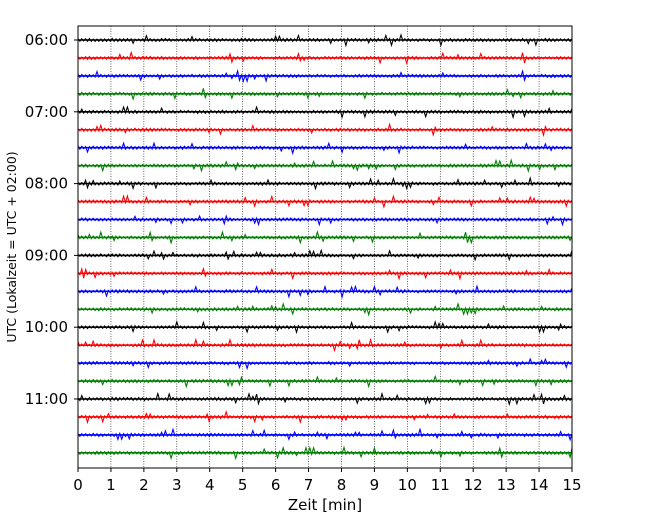  Describe the element at coordinates (327, 481) in the screenshot. I see `x-axis-ticks: 0 1 2 3 4 5 6 7 8 9 10 11 12 13 14 15` at that location.